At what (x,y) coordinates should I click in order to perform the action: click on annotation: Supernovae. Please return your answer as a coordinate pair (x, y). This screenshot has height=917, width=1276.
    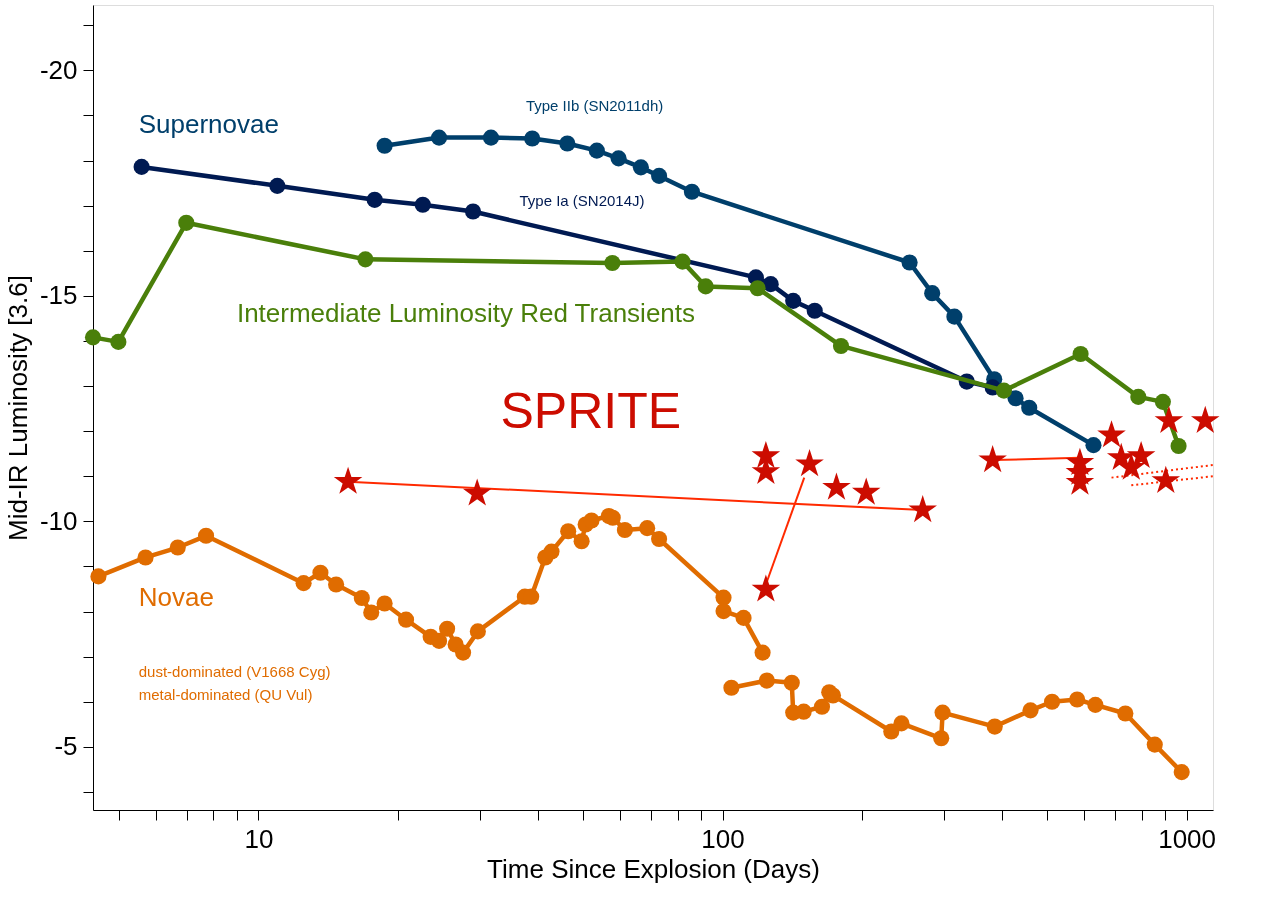
    Looking at the image, I should click on (208, 123).